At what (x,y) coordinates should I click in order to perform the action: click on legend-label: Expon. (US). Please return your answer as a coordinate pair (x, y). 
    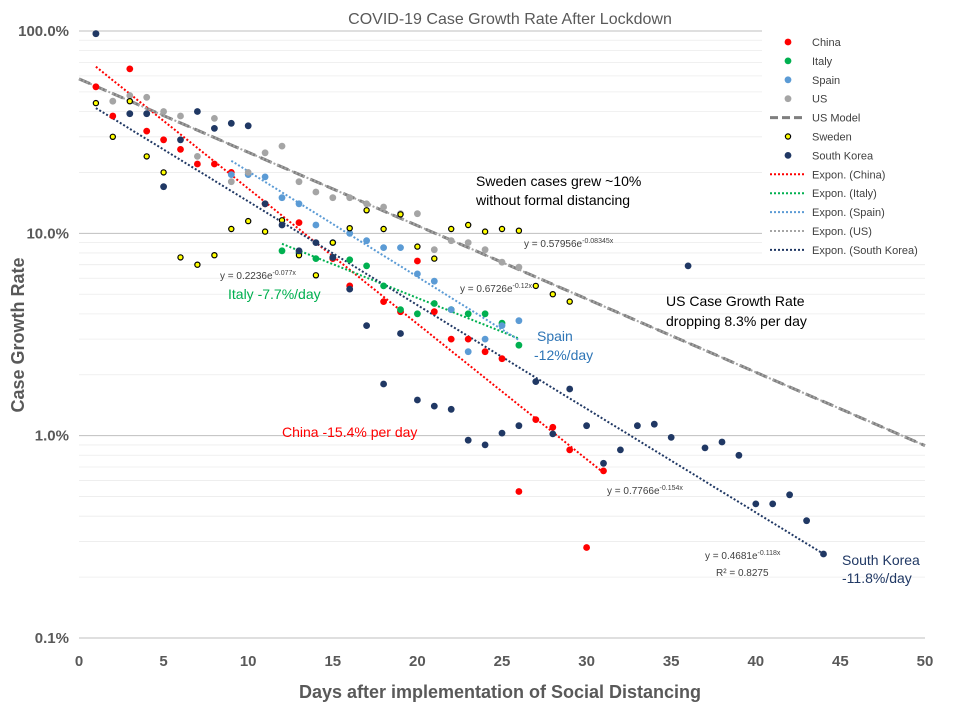
    Looking at the image, I should click on (842, 232).